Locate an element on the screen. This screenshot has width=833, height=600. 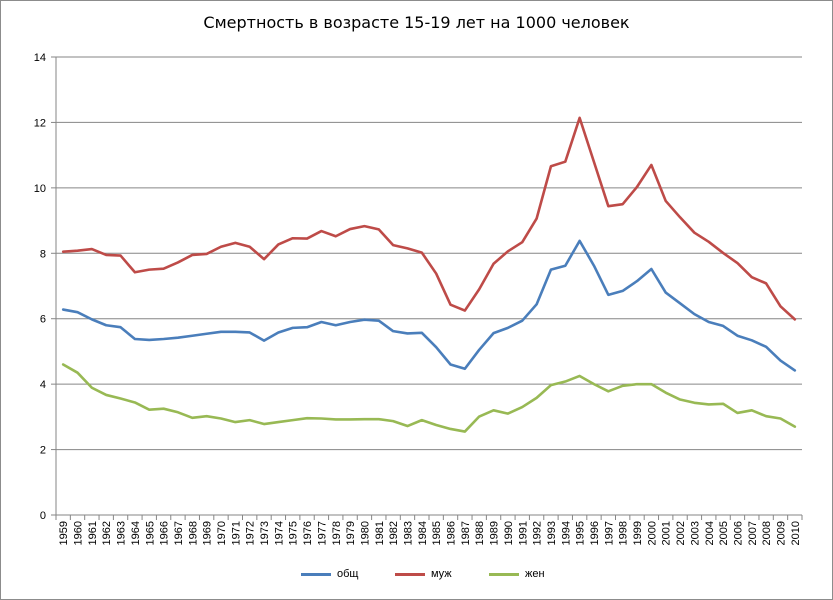
x-tick-label-46: 2005 is located at coordinates (724, 533).